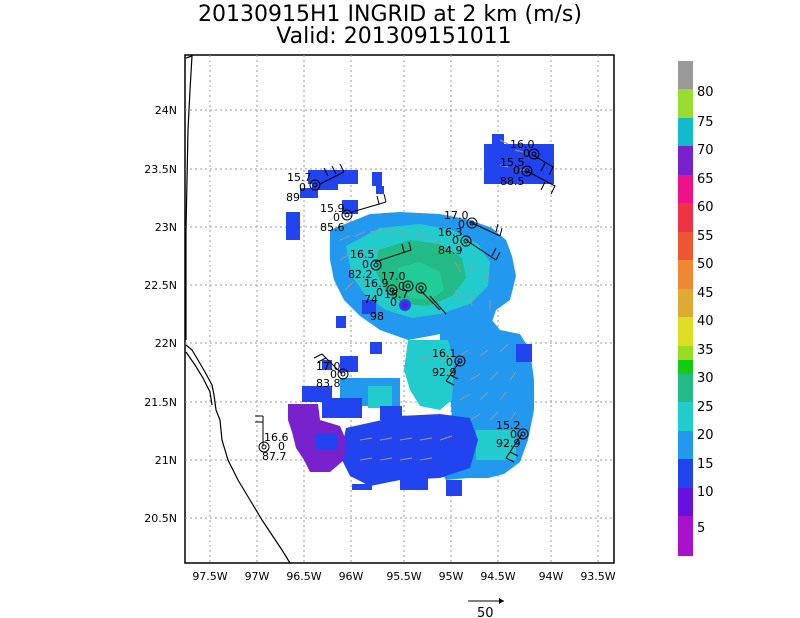  What do you see at coordinates (705, 150) in the screenshot?
I see `colorbar-label: 70` at bounding box center [705, 150].